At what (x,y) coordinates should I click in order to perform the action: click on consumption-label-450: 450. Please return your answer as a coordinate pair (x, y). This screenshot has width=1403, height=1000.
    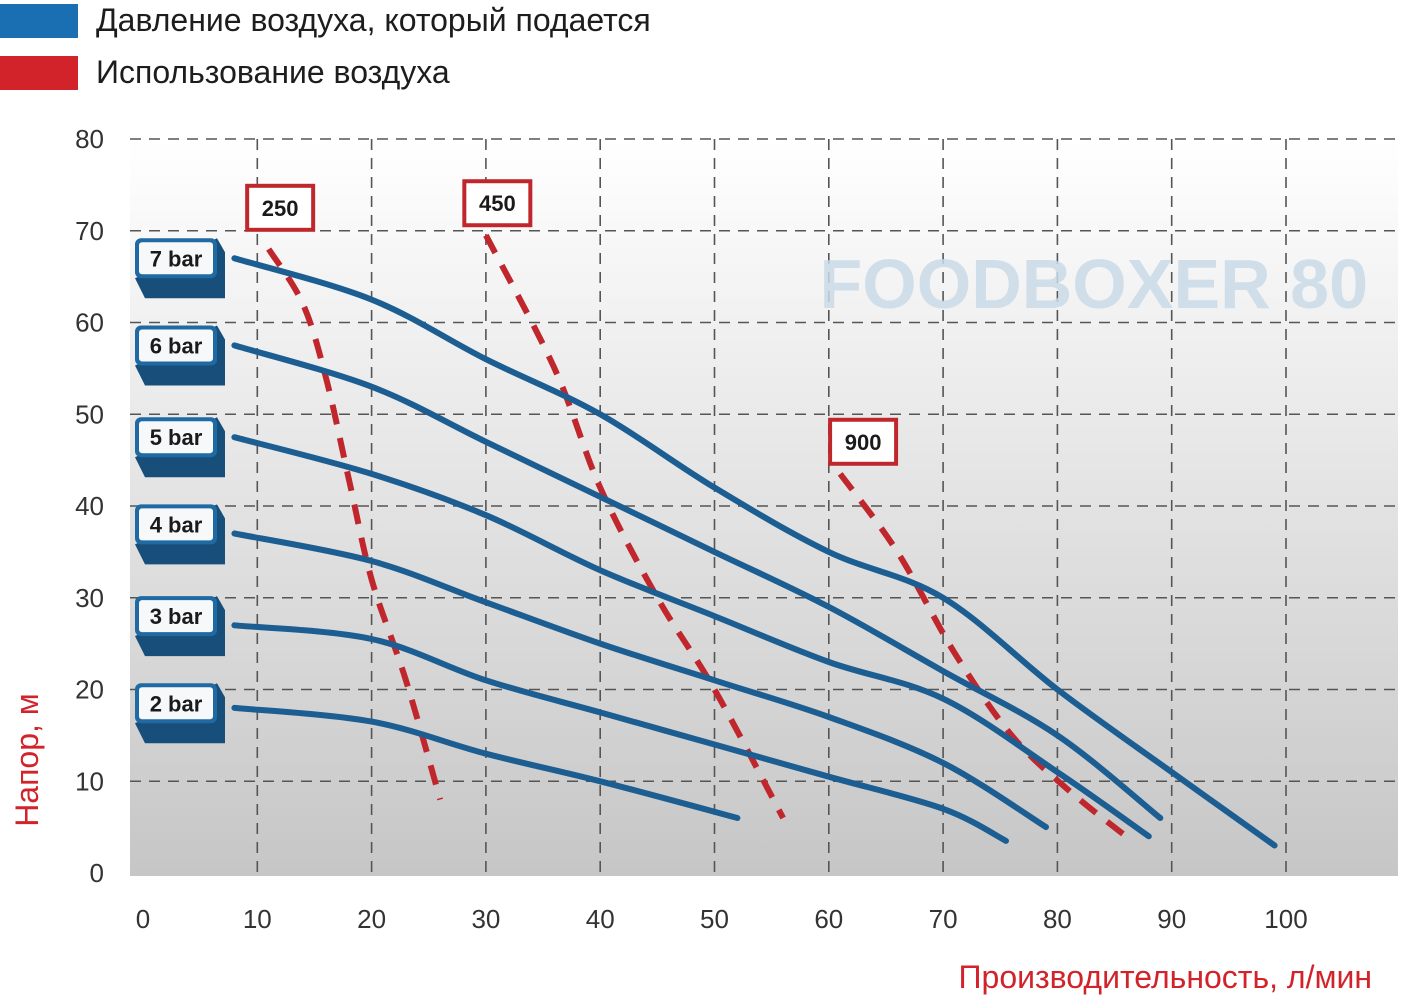
    Looking at the image, I should click on (497, 203).